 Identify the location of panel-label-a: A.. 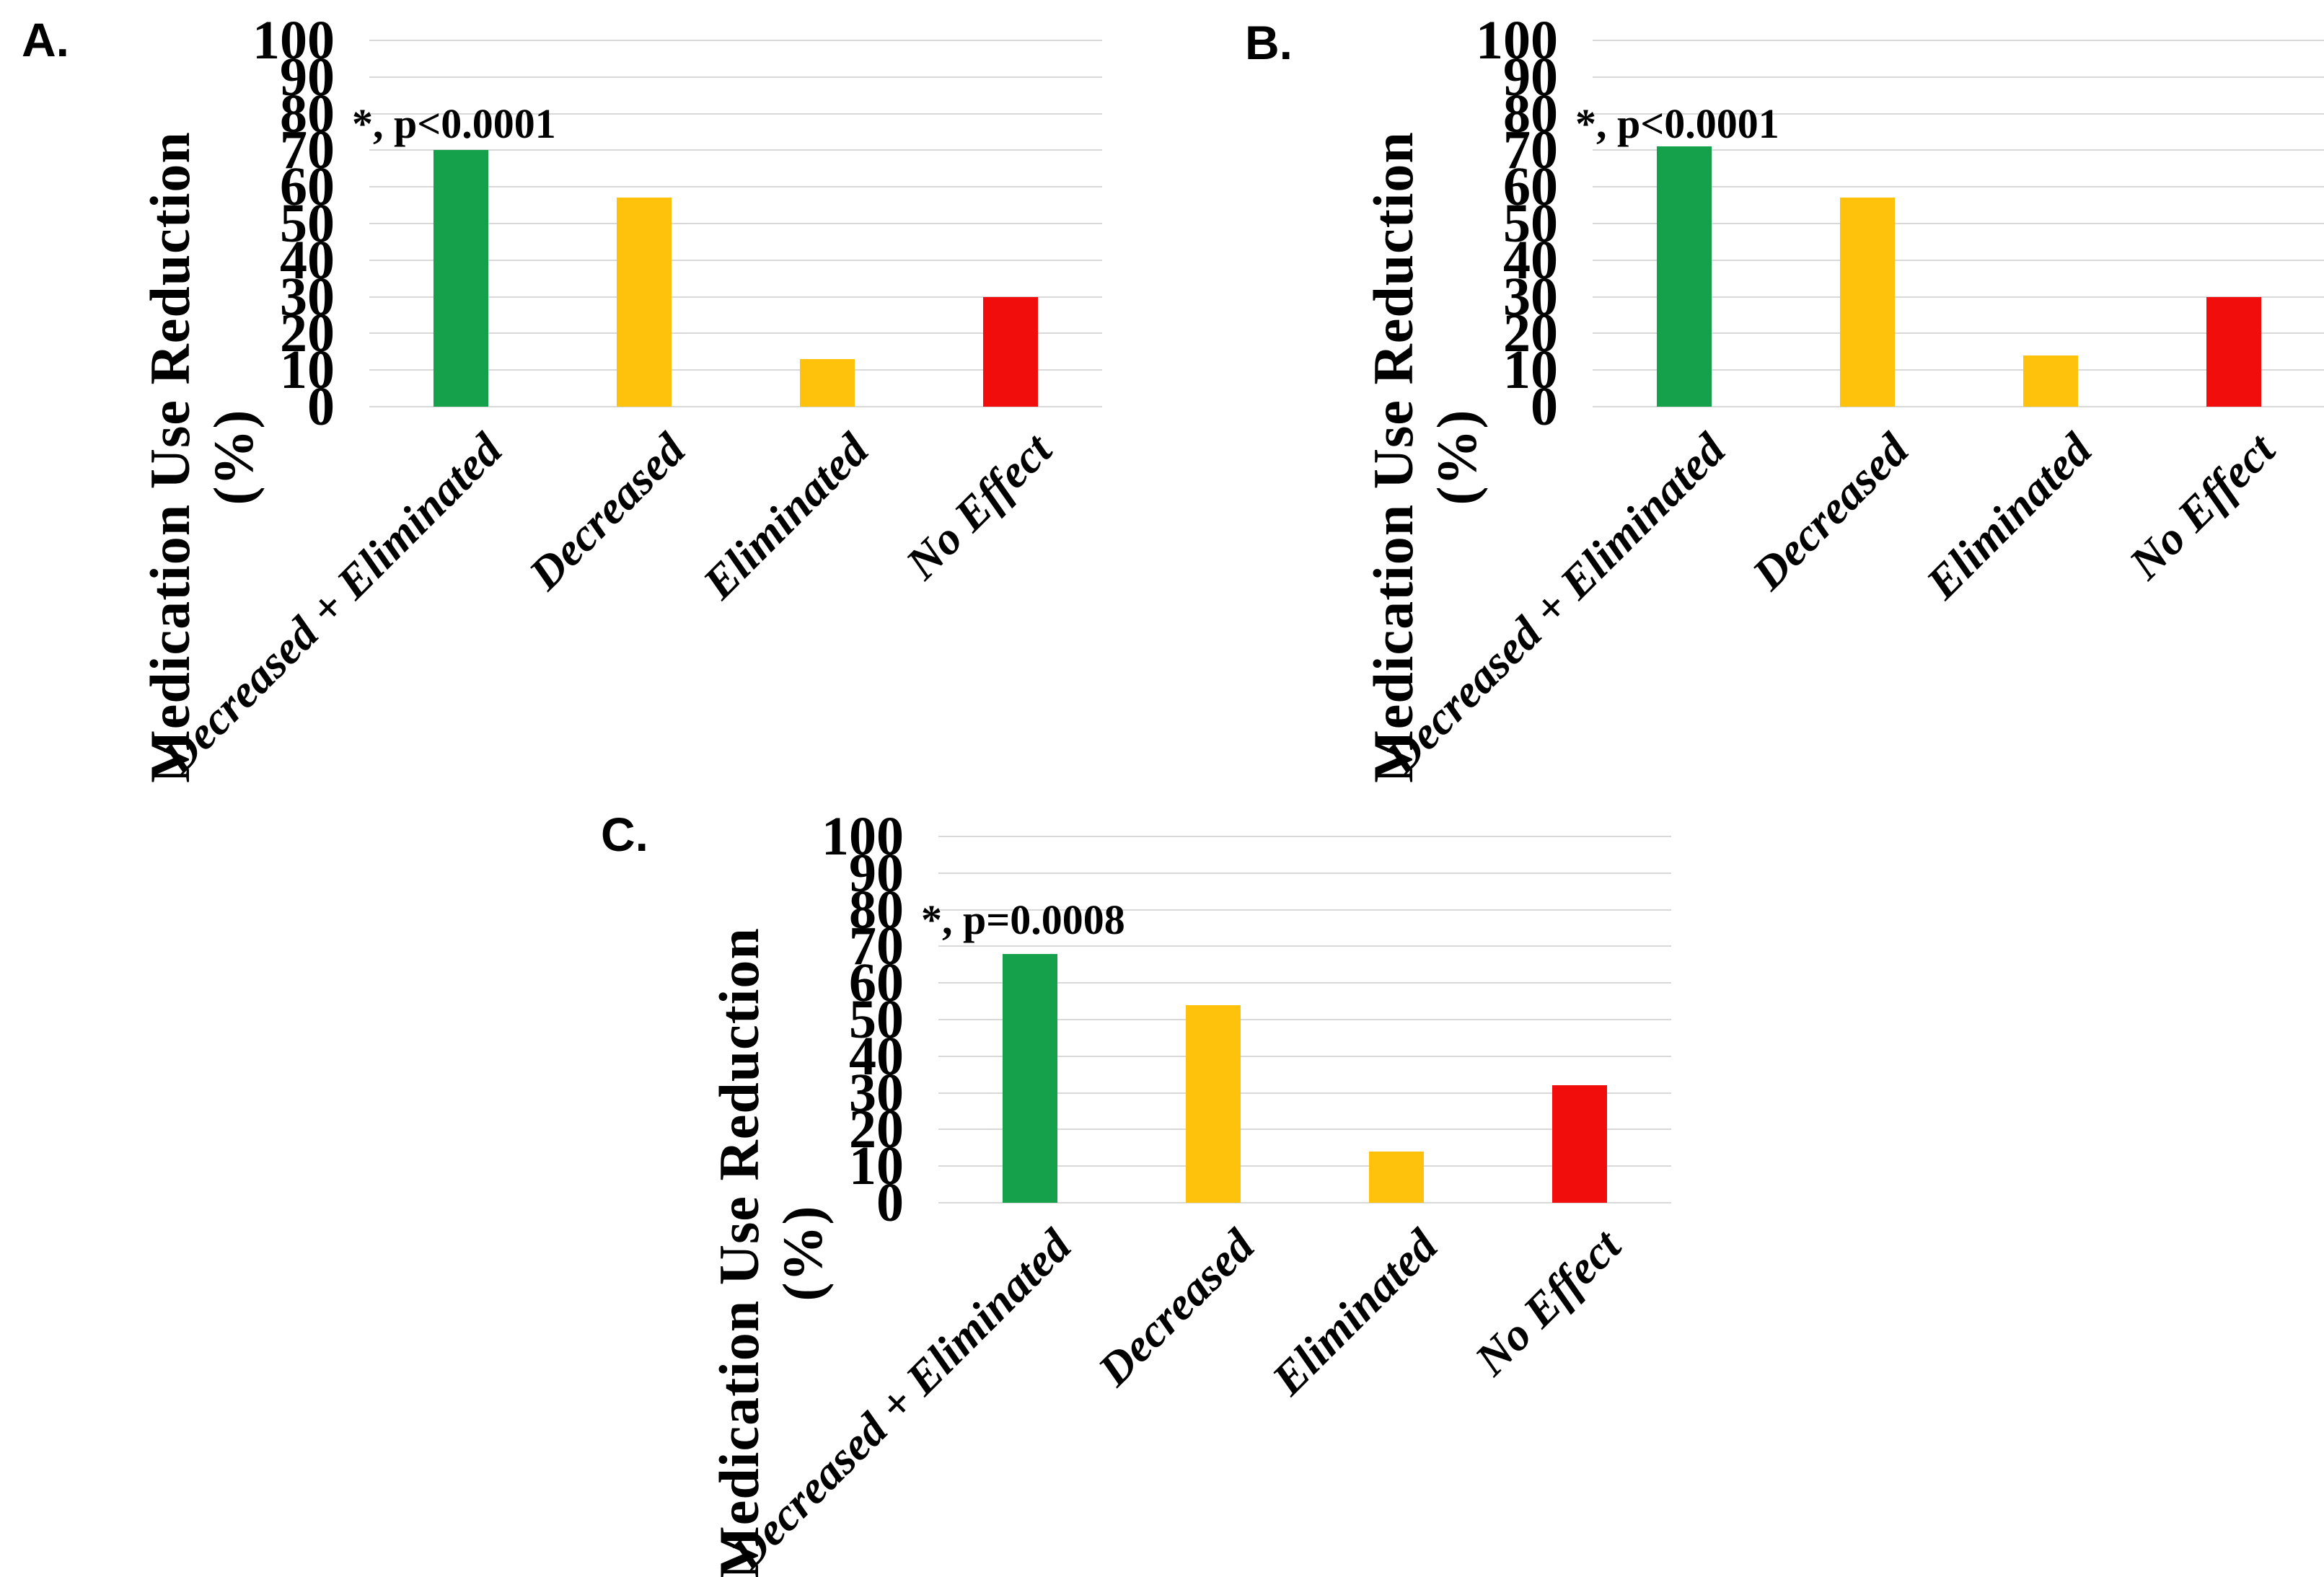
(45, 39).